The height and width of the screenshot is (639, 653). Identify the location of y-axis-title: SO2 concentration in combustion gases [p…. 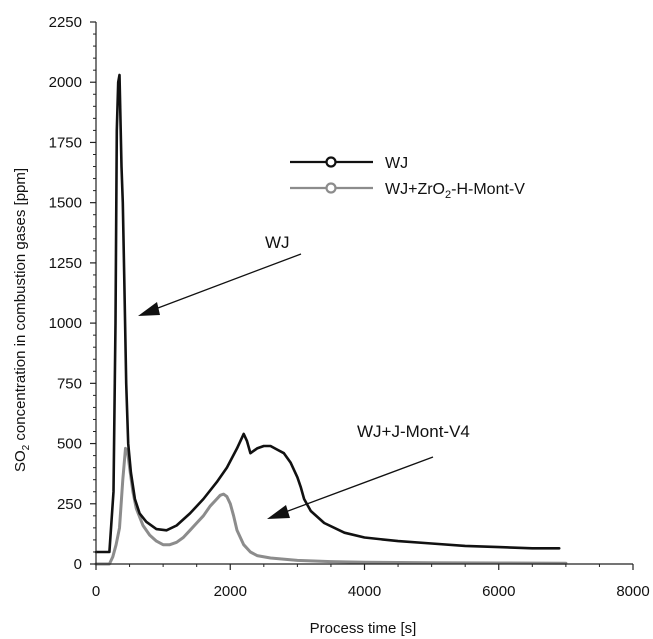
(22, 320).